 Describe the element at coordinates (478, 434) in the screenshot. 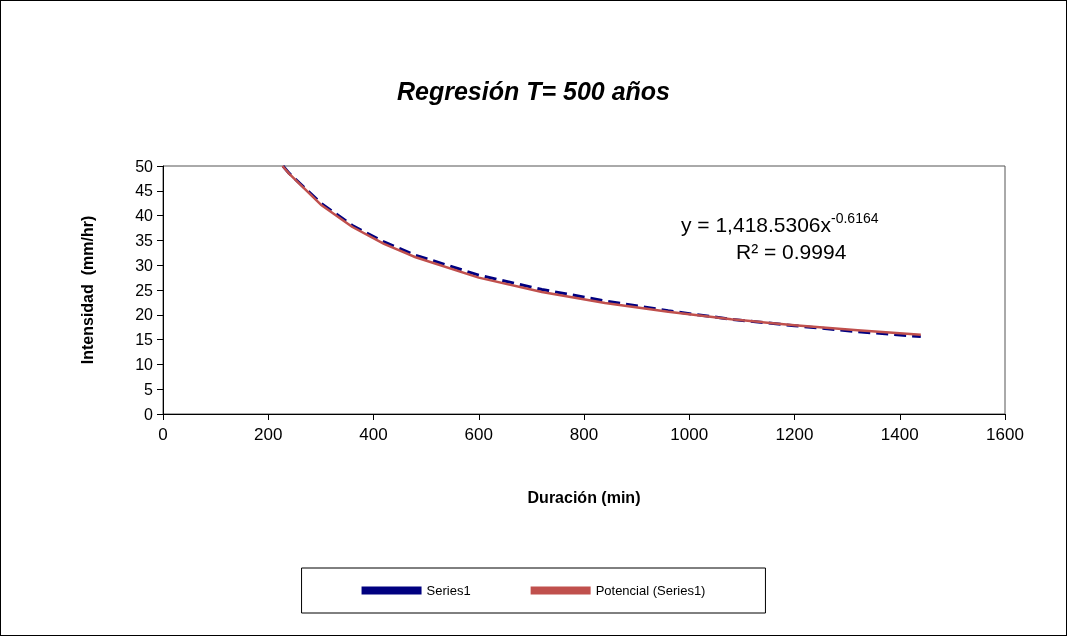

I see `x-tick-label: 600` at that location.